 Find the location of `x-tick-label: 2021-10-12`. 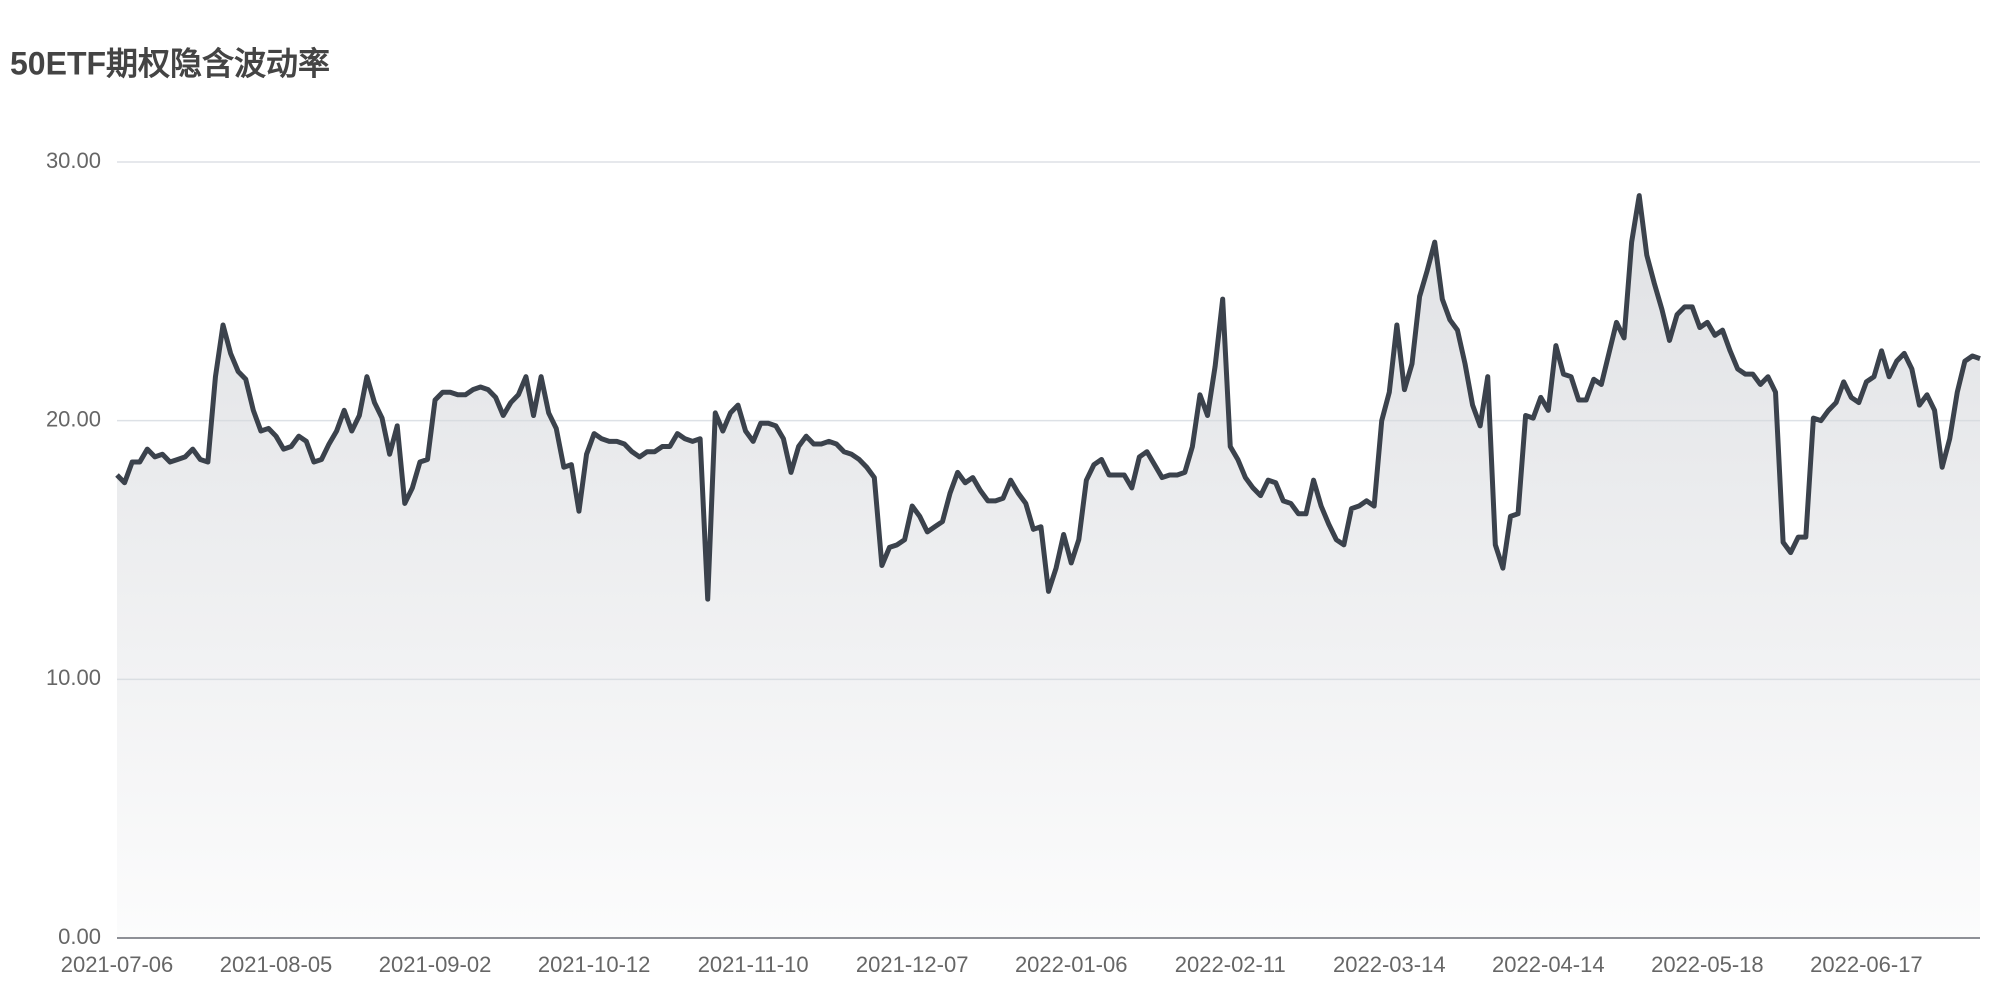

x-tick-label: 2021-10-12 is located at coordinates (594, 964).